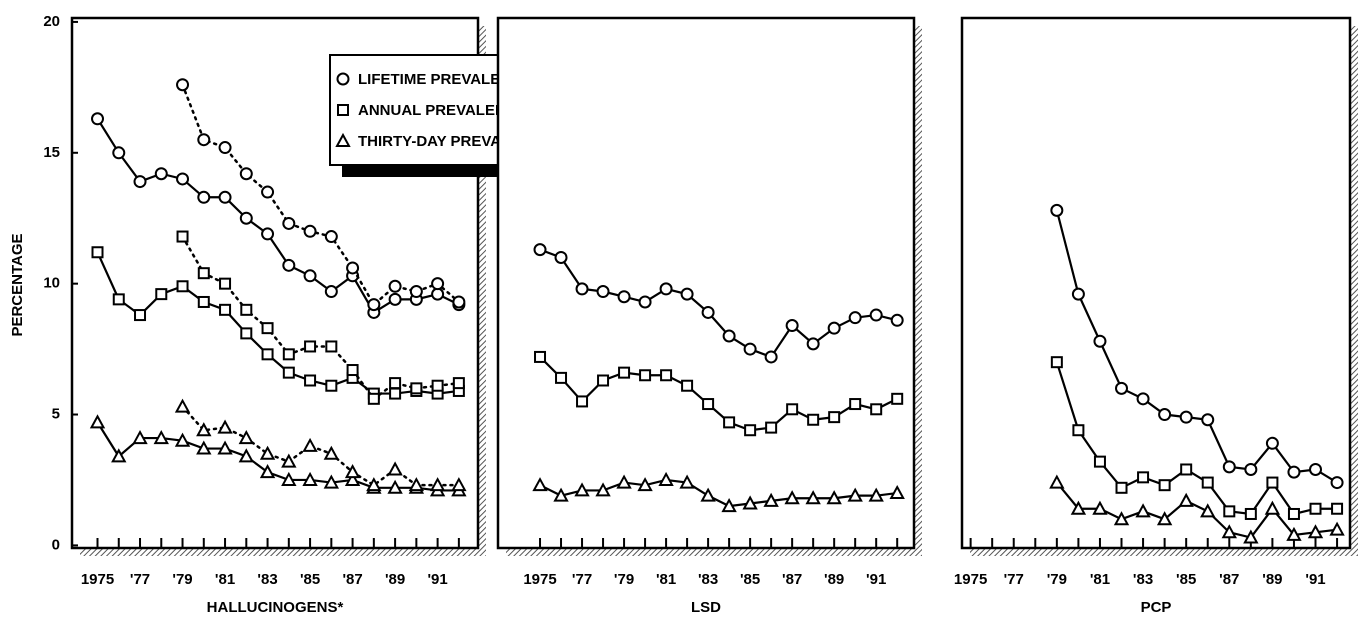 The width and height of the screenshot is (1360, 622). I want to click on legend-marker, so click(343, 110).